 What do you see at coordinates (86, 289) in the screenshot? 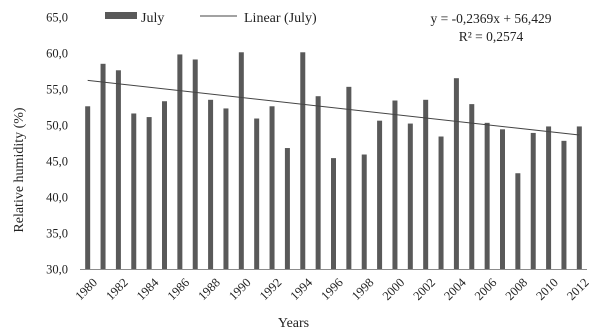
I see `x-tick-label: 1980` at bounding box center [86, 289].